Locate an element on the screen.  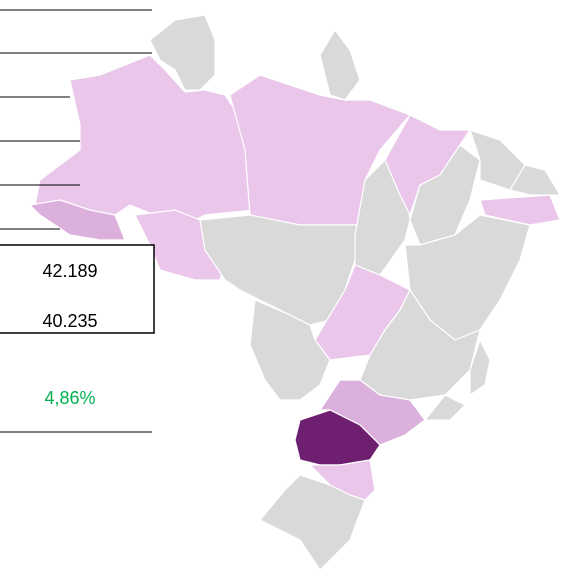
state-ms is located at coordinates (290, 350).